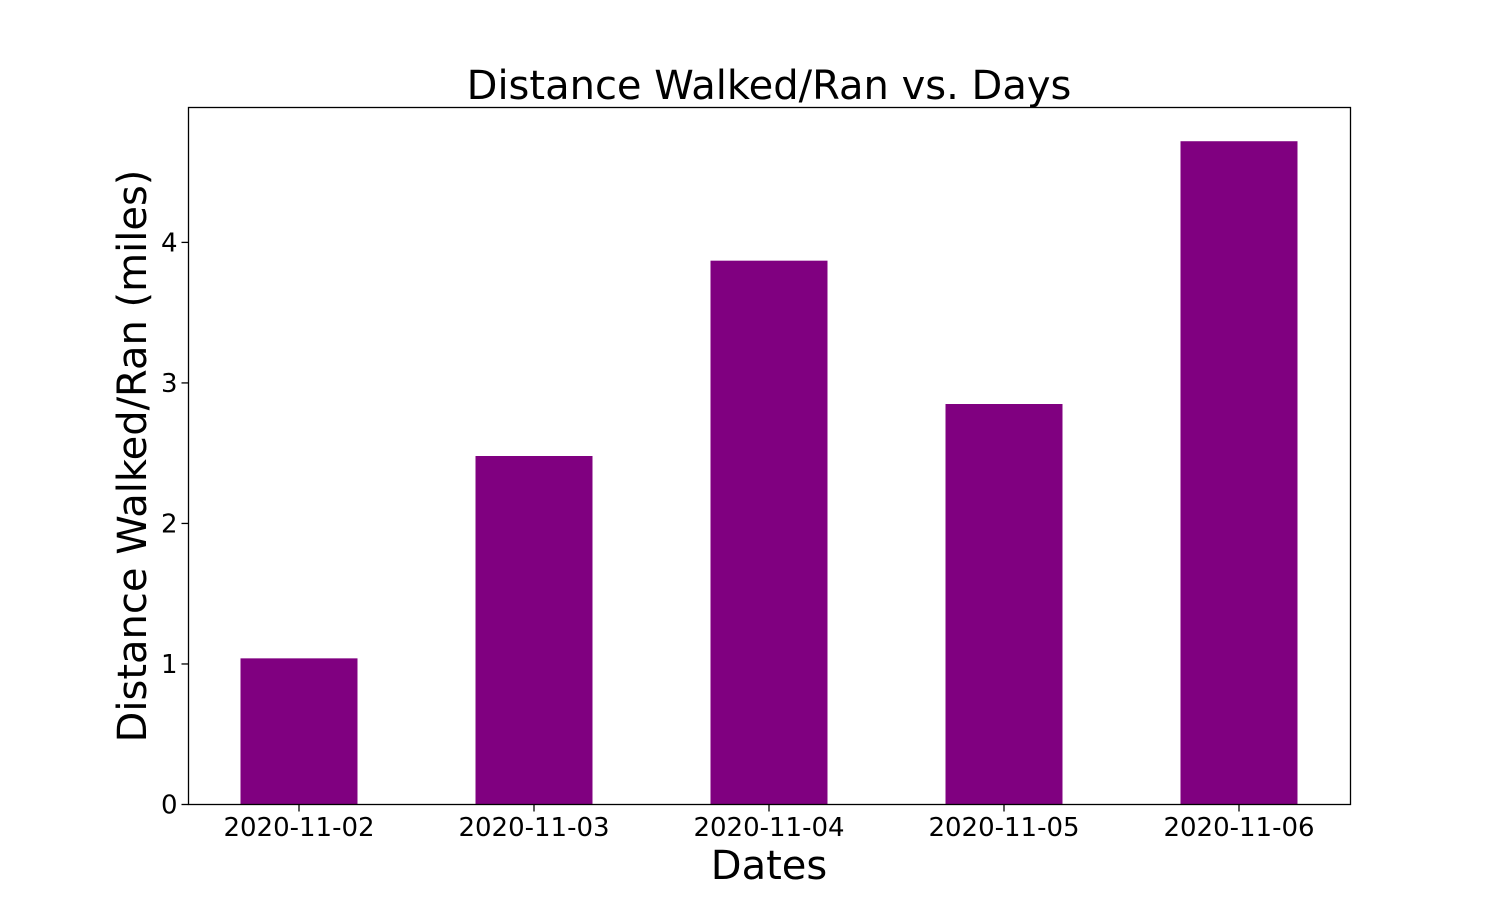  Describe the element at coordinates (169, 243) in the screenshot. I see `y-tick-label: 4` at that location.